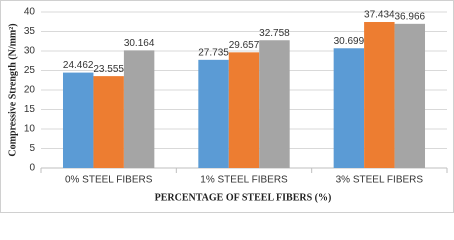 This screenshot has height=240, width=454. I want to click on y-tick-label: 40, so click(30, 12).